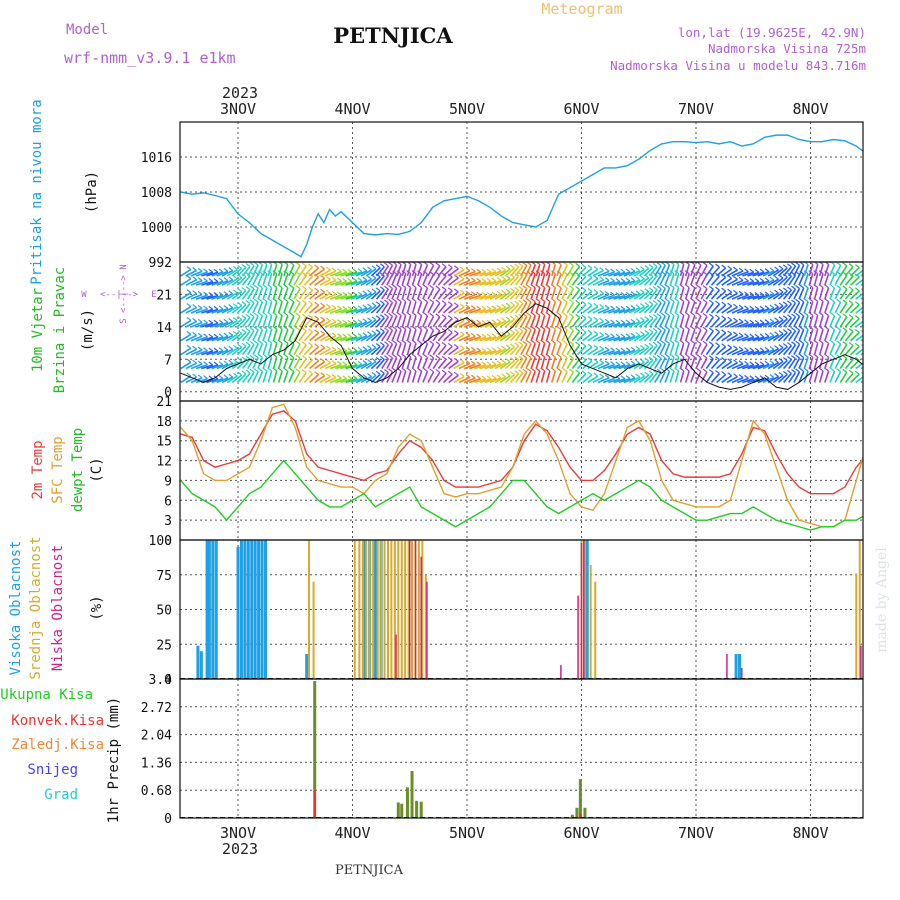 This screenshot has width=900, height=900. What do you see at coordinates (97, 469) in the screenshot?
I see `temp-unit: (C)` at bounding box center [97, 469].